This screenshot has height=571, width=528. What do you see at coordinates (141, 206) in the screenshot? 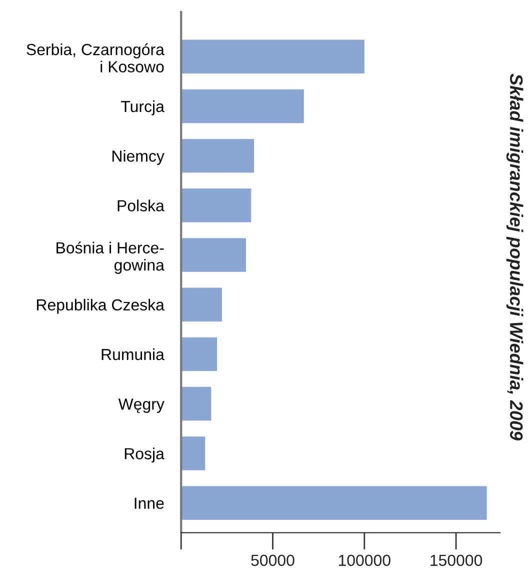
I see `y-tick-label: Polska` at bounding box center [141, 206].